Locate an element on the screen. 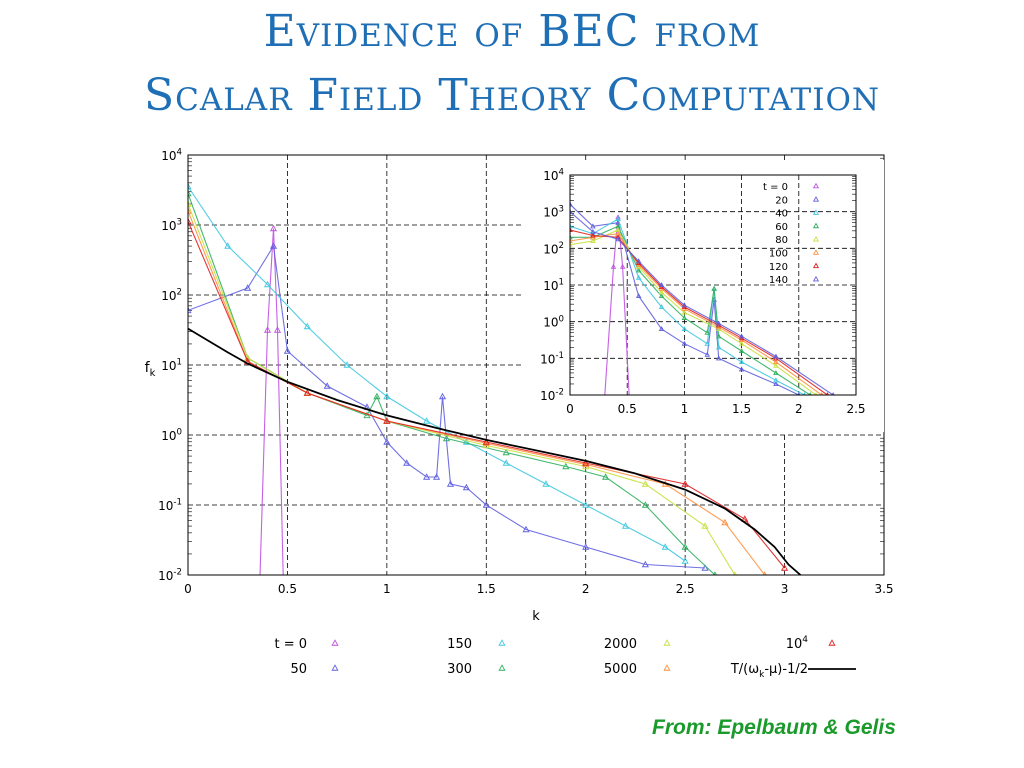  y-tick-label: 10² is located at coordinates (171, 295).